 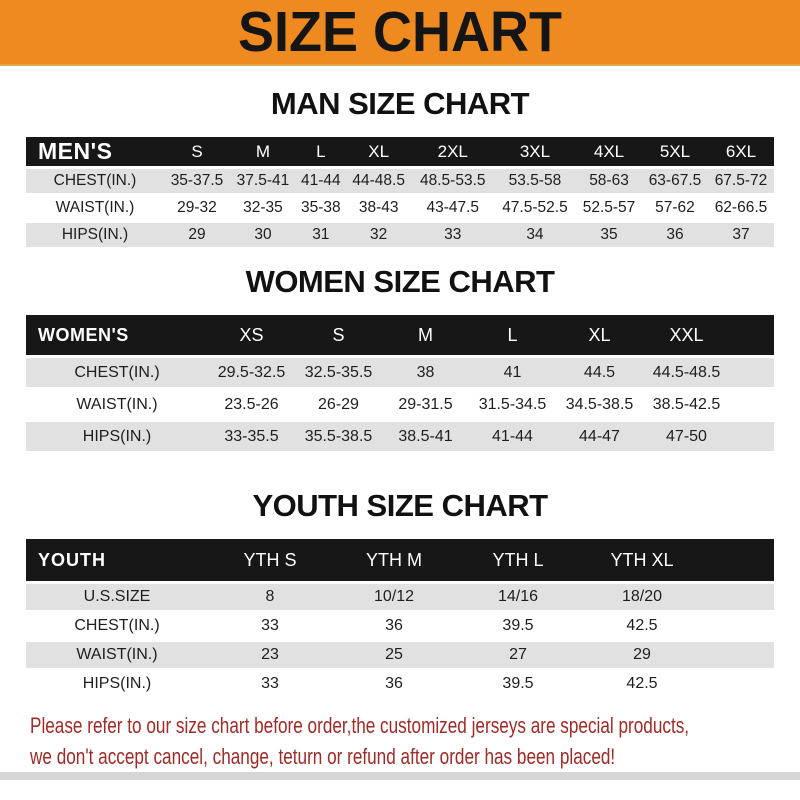 I want to click on size-value: 35-38, so click(x=320, y=208).